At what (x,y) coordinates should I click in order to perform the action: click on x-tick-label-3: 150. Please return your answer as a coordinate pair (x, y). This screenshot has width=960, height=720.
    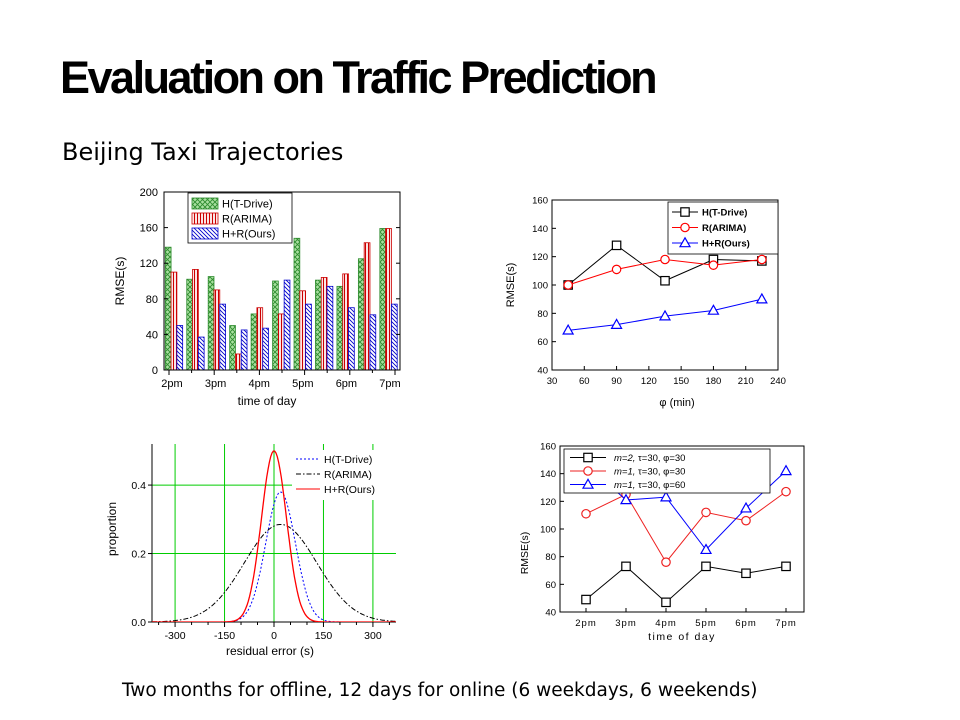
    Looking at the image, I should click on (324, 636).